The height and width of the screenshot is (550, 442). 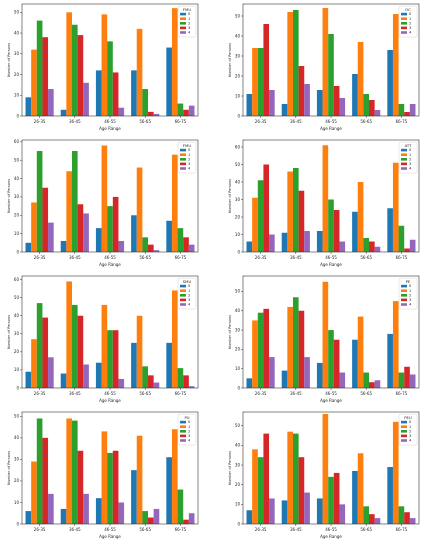 I want to click on y-tick-label: 30, so click(x=238, y=464).